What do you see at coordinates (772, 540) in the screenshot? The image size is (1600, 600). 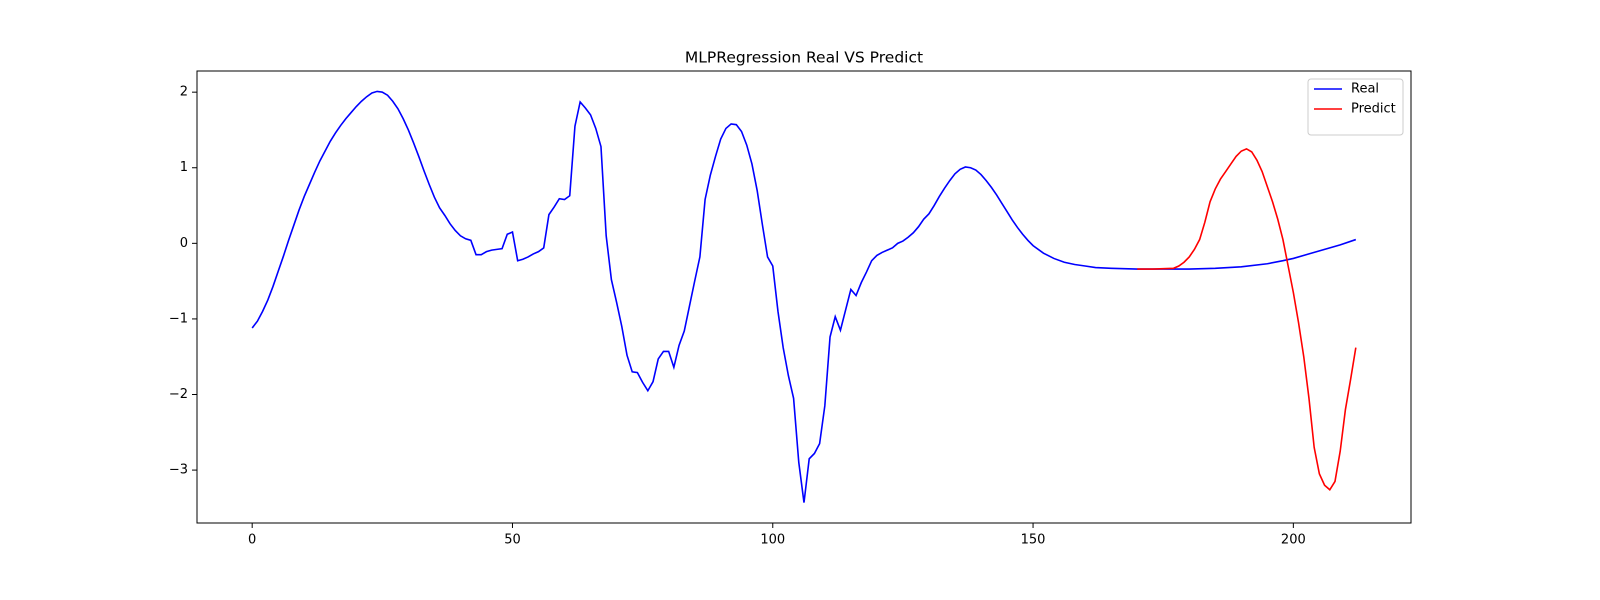 I see `x-tick-label: 100` at bounding box center [772, 540].